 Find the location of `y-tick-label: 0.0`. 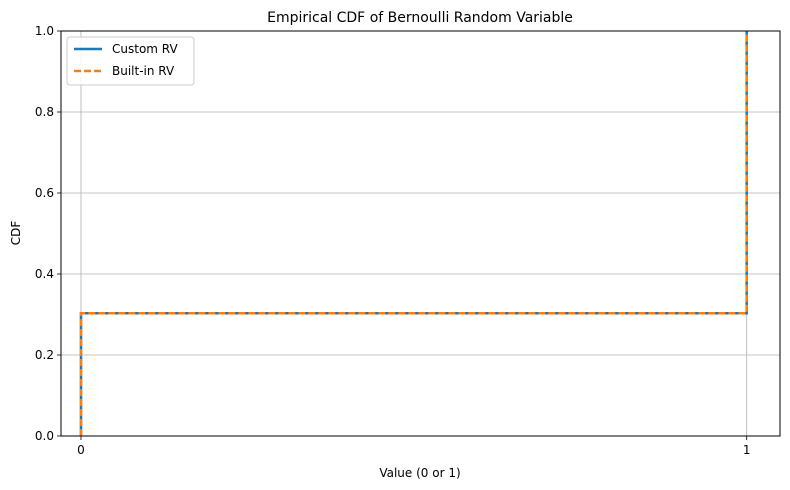

y-tick-label: 0.0 is located at coordinates (44, 436).